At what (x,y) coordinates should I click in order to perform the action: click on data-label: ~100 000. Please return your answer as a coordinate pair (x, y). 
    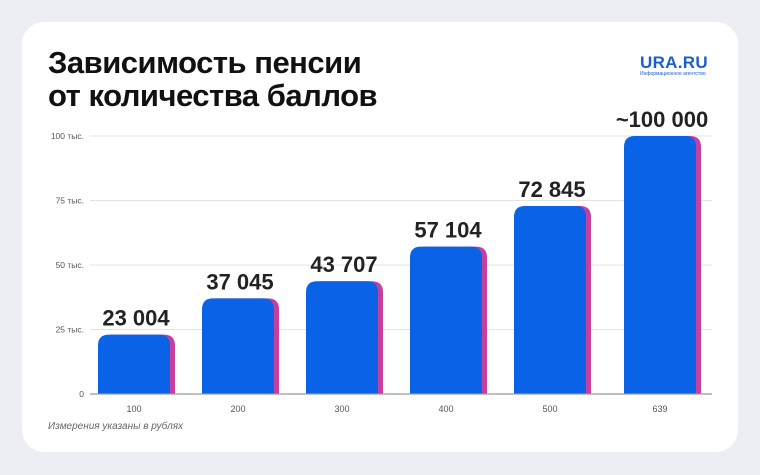
    Looking at the image, I should click on (662, 119).